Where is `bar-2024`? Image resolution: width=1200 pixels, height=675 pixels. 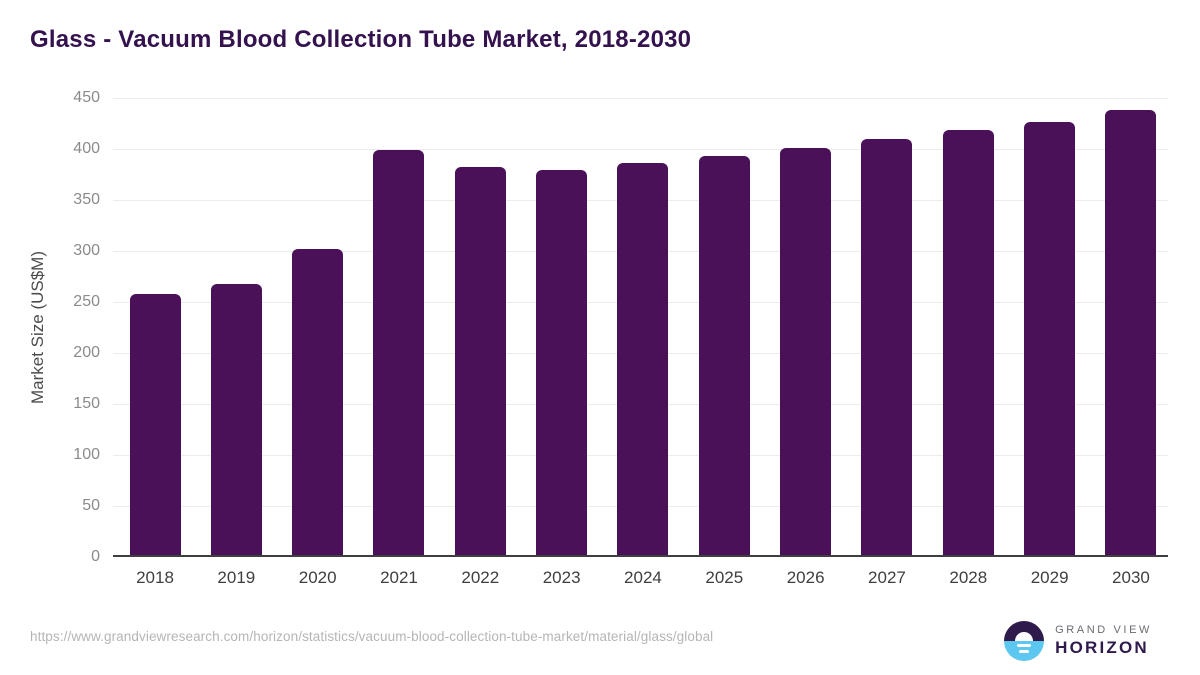
bar-2024 is located at coordinates (643, 359).